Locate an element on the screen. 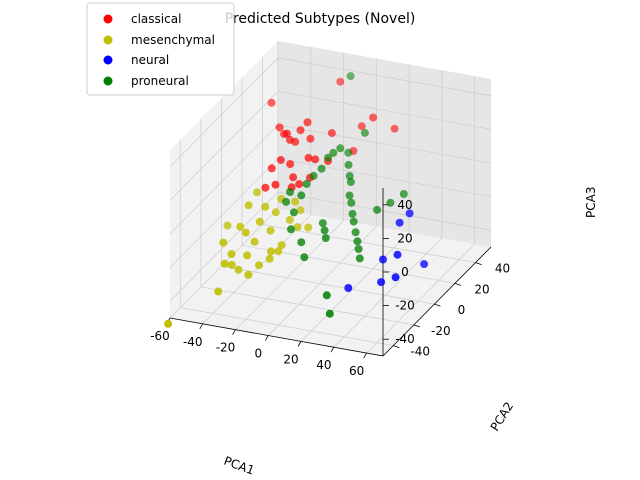 The height and width of the screenshot is (480, 640). x-tick-label: -20 is located at coordinates (226, 348).